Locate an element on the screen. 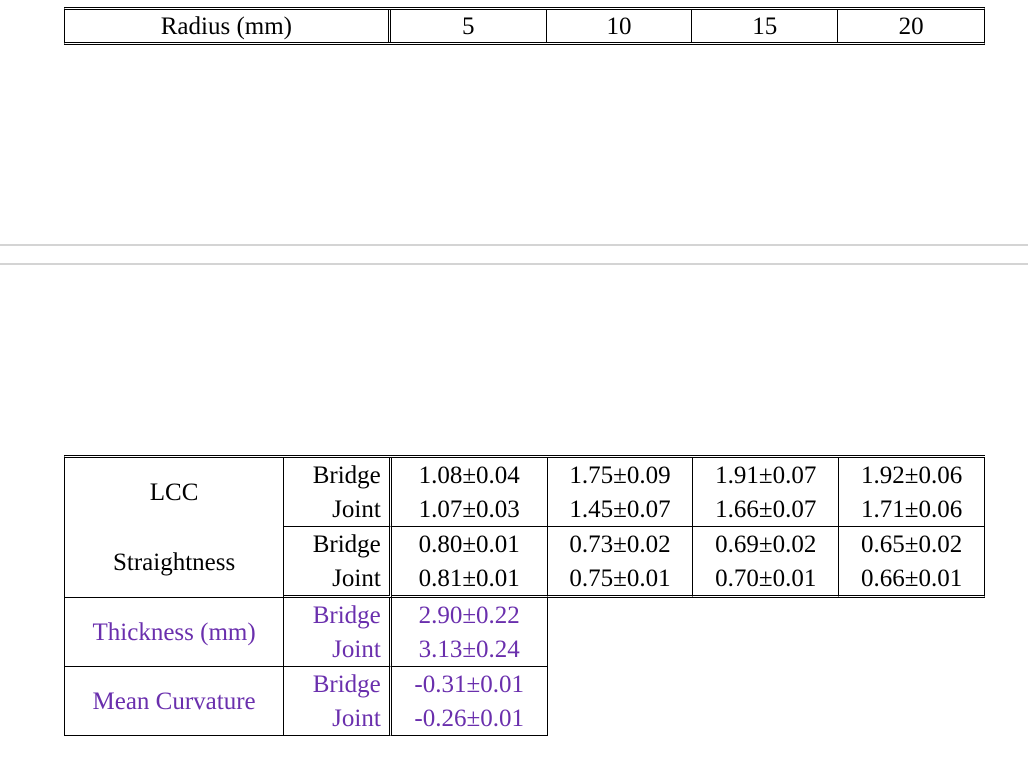  value-cell: -0.26±0.01 is located at coordinates (469, 718).